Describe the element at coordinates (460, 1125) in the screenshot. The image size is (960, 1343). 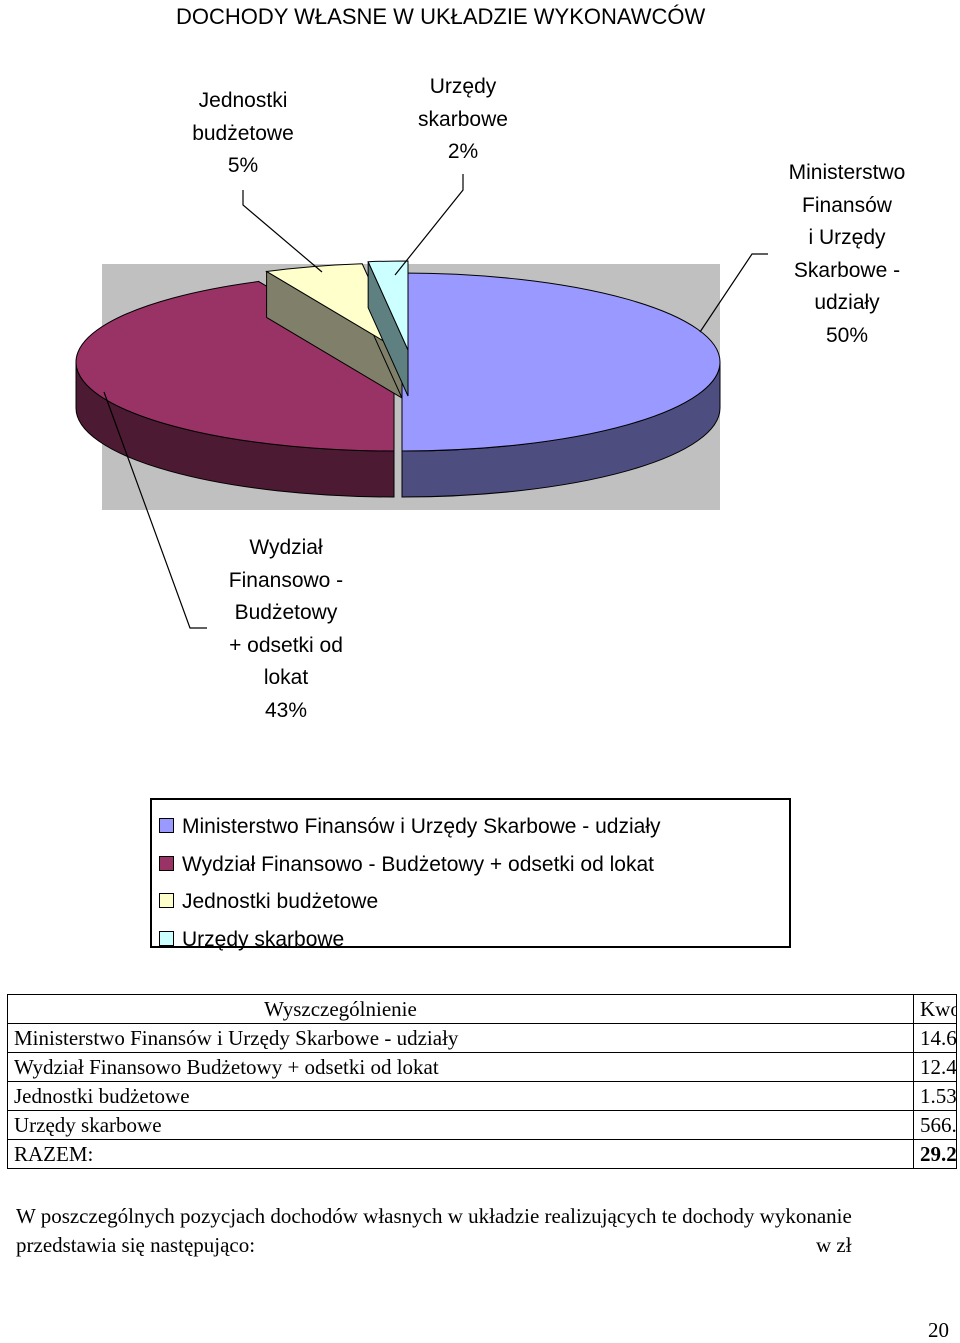
I see `row-name: Urzędy skarbowe` at that location.